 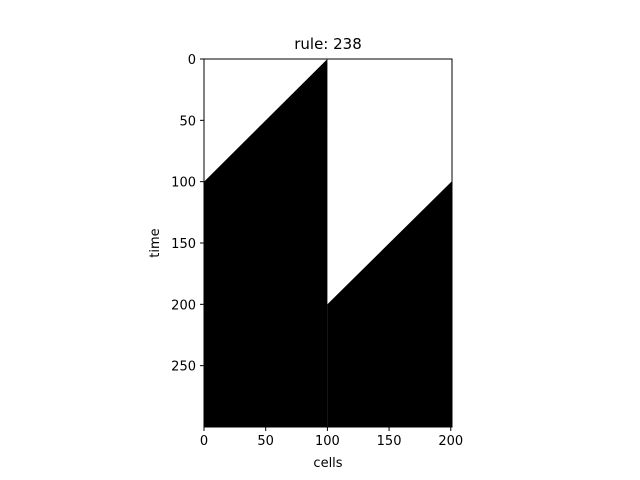 What do you see at coordinates (328, 44) in the screenshot?
I see `chart-title: rule: 238` at bounding box center [328, 44].